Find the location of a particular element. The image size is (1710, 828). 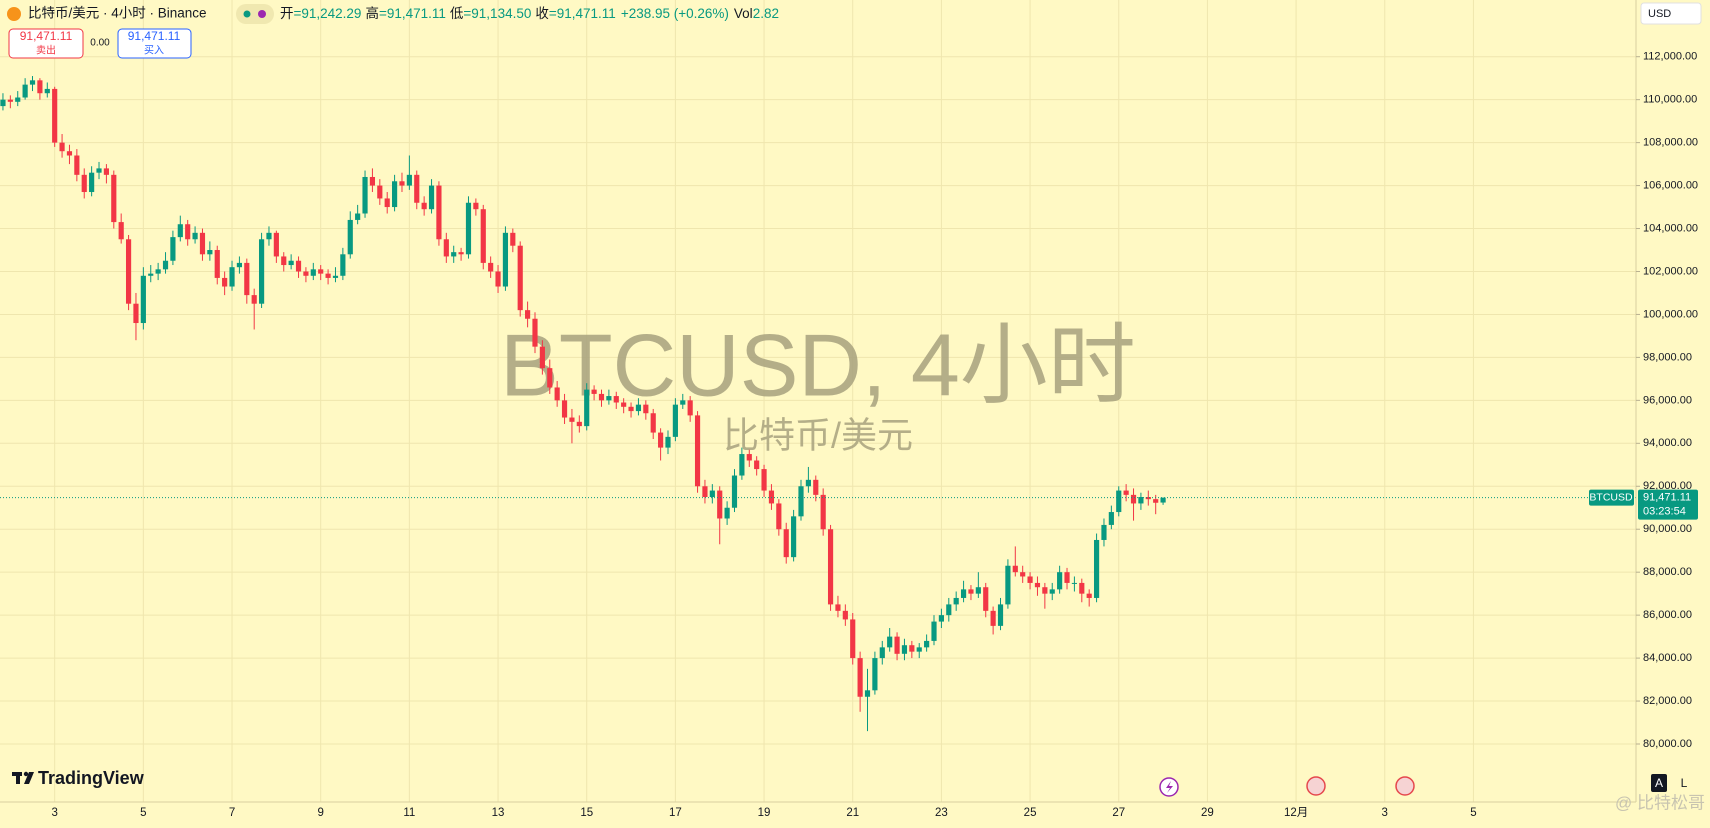

logo-mark is located at coordinates (26, 774).